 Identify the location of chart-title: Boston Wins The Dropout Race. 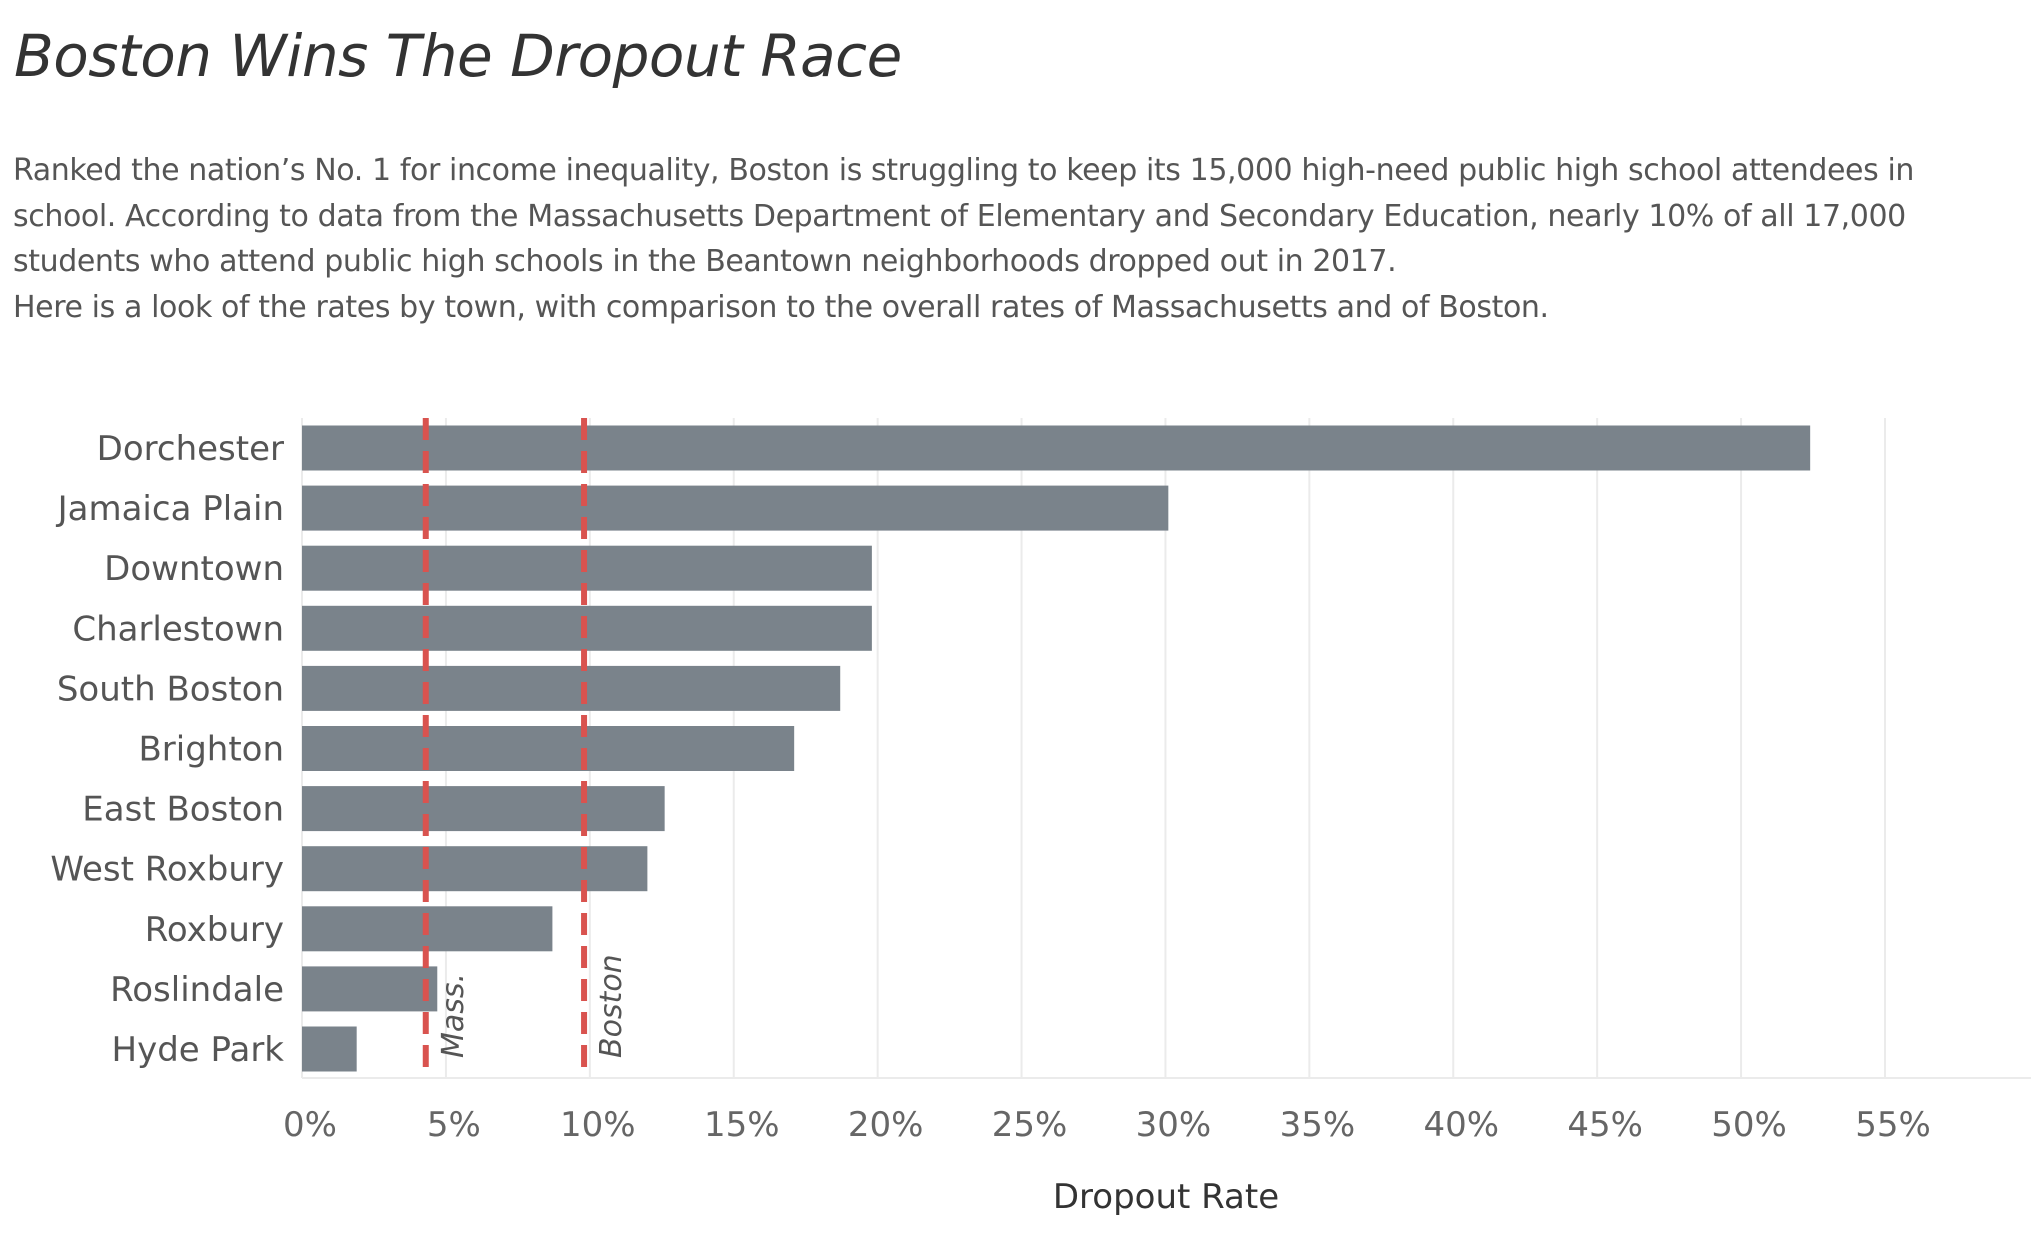
(458, 56).